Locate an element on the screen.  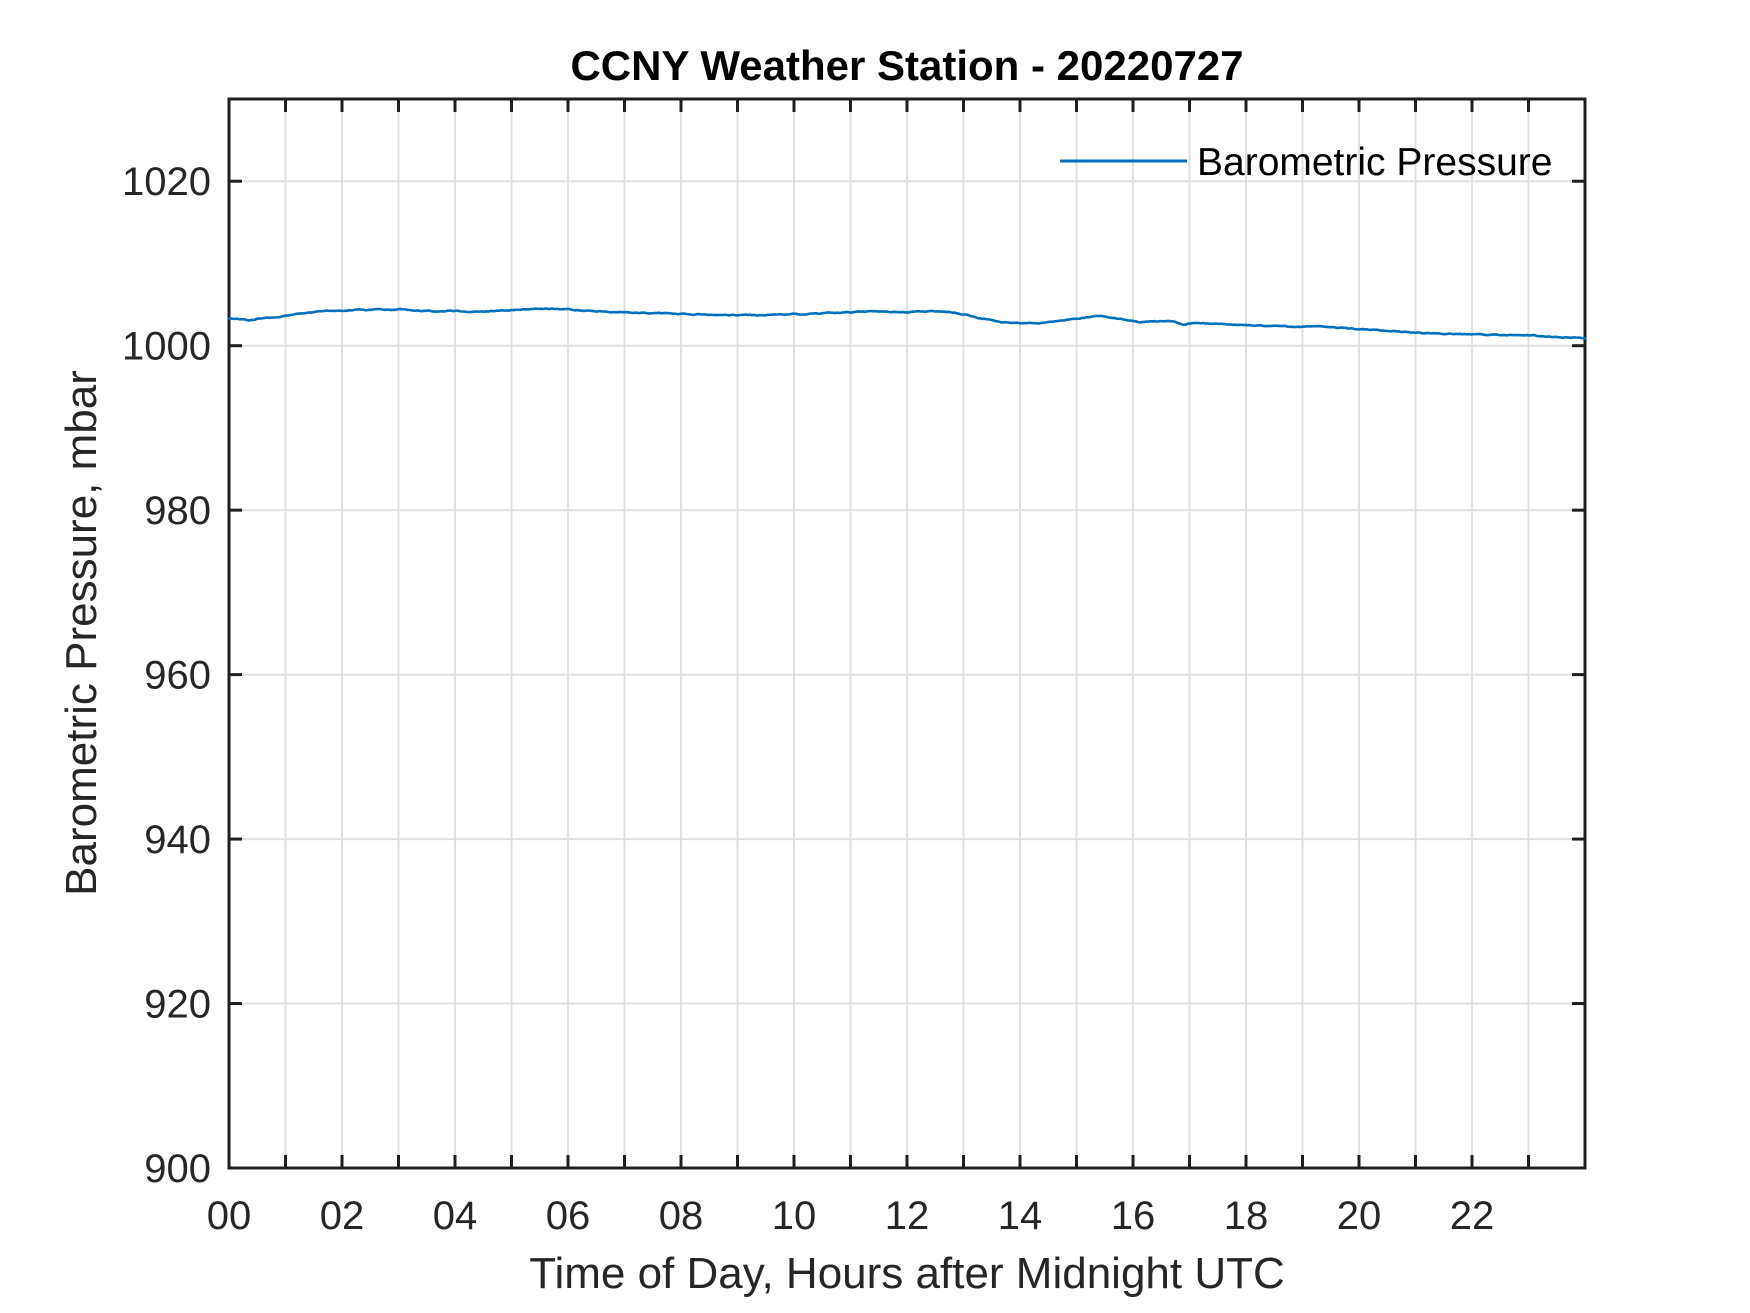
y-tick-label: 1020 is located at coordinates (166, 182).